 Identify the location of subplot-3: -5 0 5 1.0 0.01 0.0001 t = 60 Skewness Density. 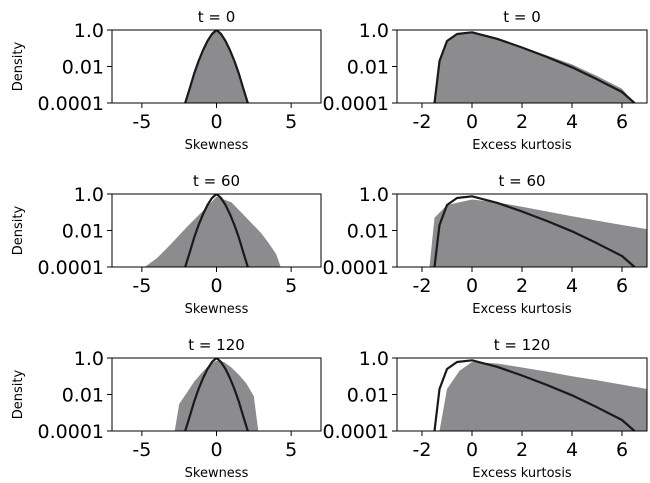
(166, 244).